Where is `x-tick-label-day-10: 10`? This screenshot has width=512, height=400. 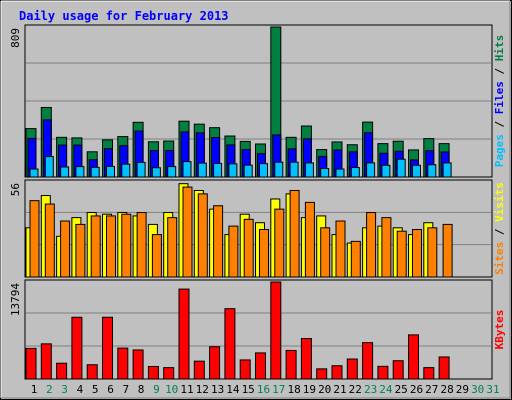 x-tick-label-day-10: 10 is located at coordinates (171, 389).